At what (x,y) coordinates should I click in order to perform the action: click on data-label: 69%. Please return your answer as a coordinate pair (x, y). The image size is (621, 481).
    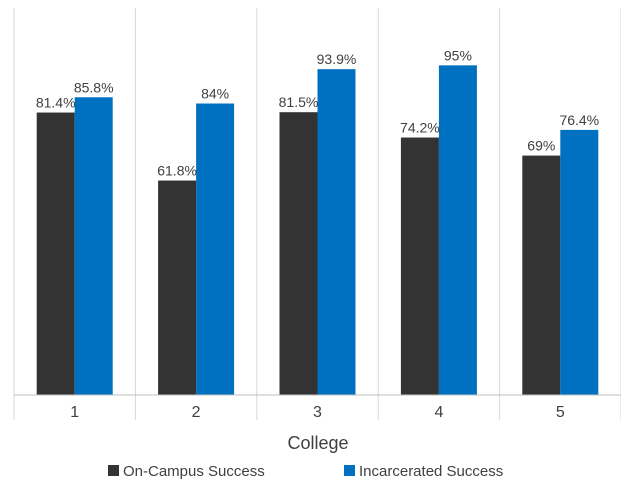
    Looking at the image, I should click on (541, 146).